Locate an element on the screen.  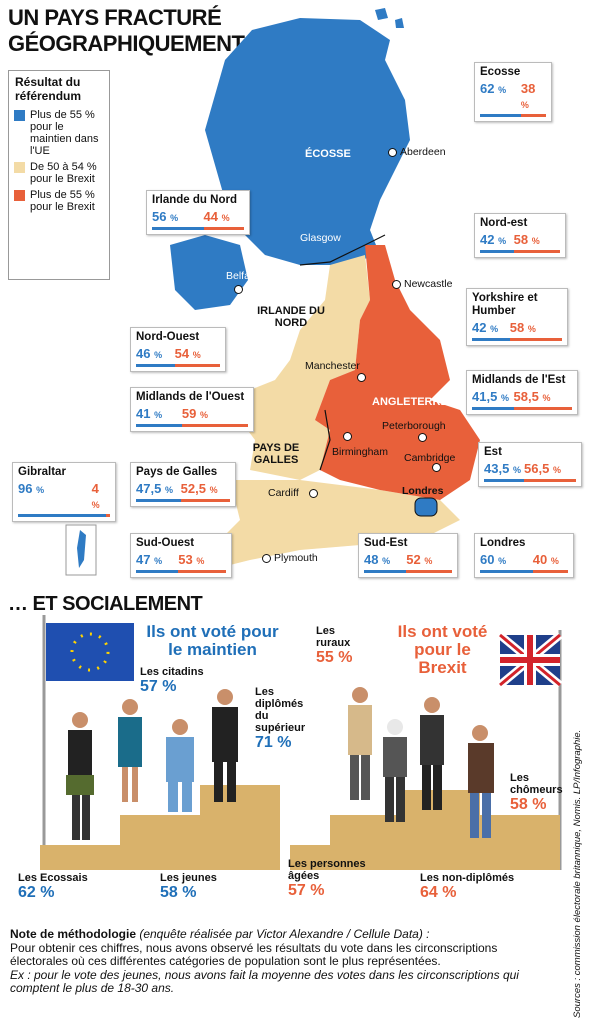
map-northern-ireland is located at coordinates (209, 272).